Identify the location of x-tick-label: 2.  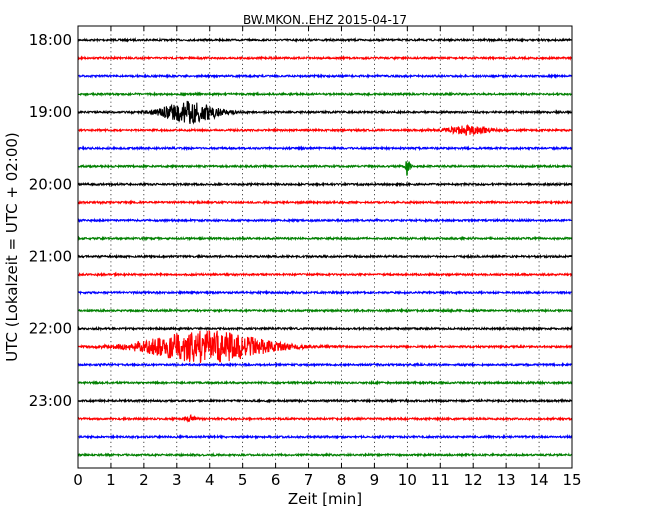
(144, 480).